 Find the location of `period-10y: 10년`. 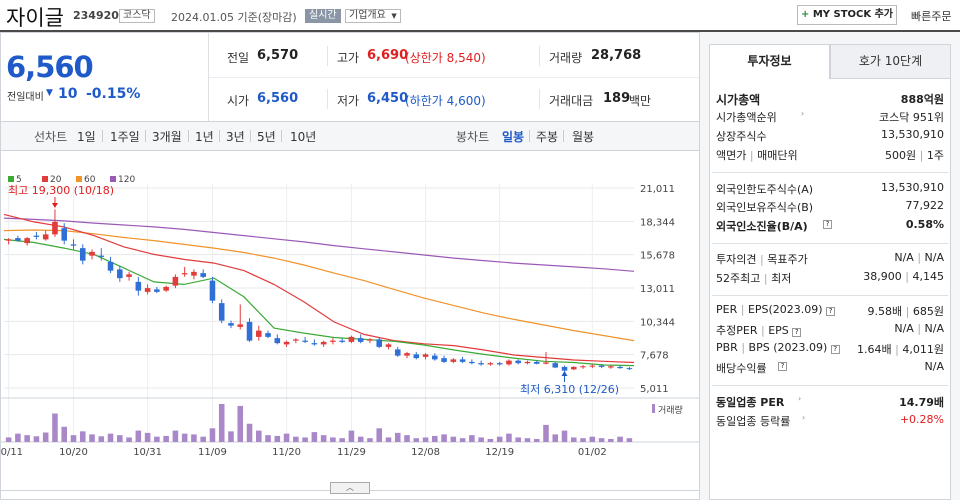

period-10y: 10년 is located at coordinates (303, 137).